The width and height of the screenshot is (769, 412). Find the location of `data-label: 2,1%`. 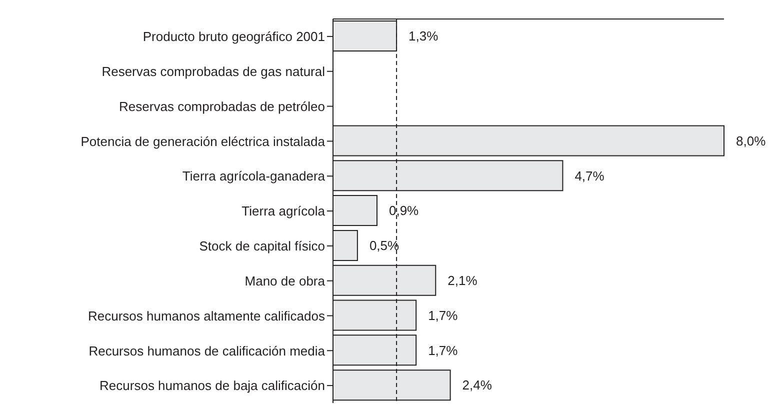

data-label: 2,1% is located at coordinates (463, 280).